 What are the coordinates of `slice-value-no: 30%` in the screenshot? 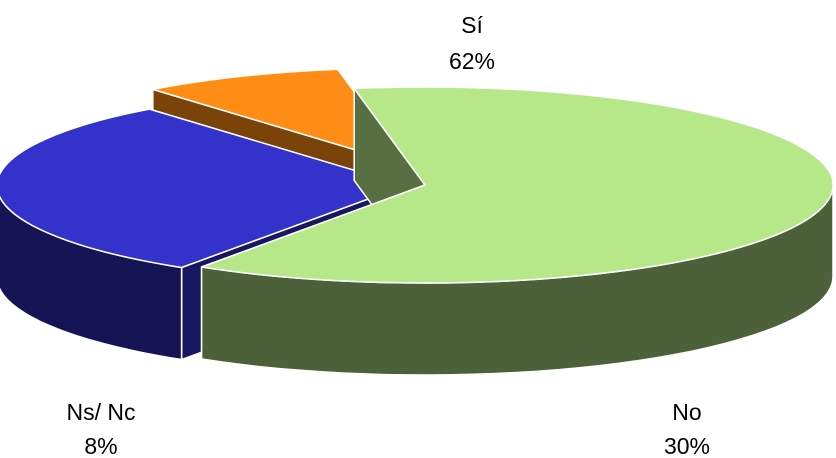 It's located at (687, 445).